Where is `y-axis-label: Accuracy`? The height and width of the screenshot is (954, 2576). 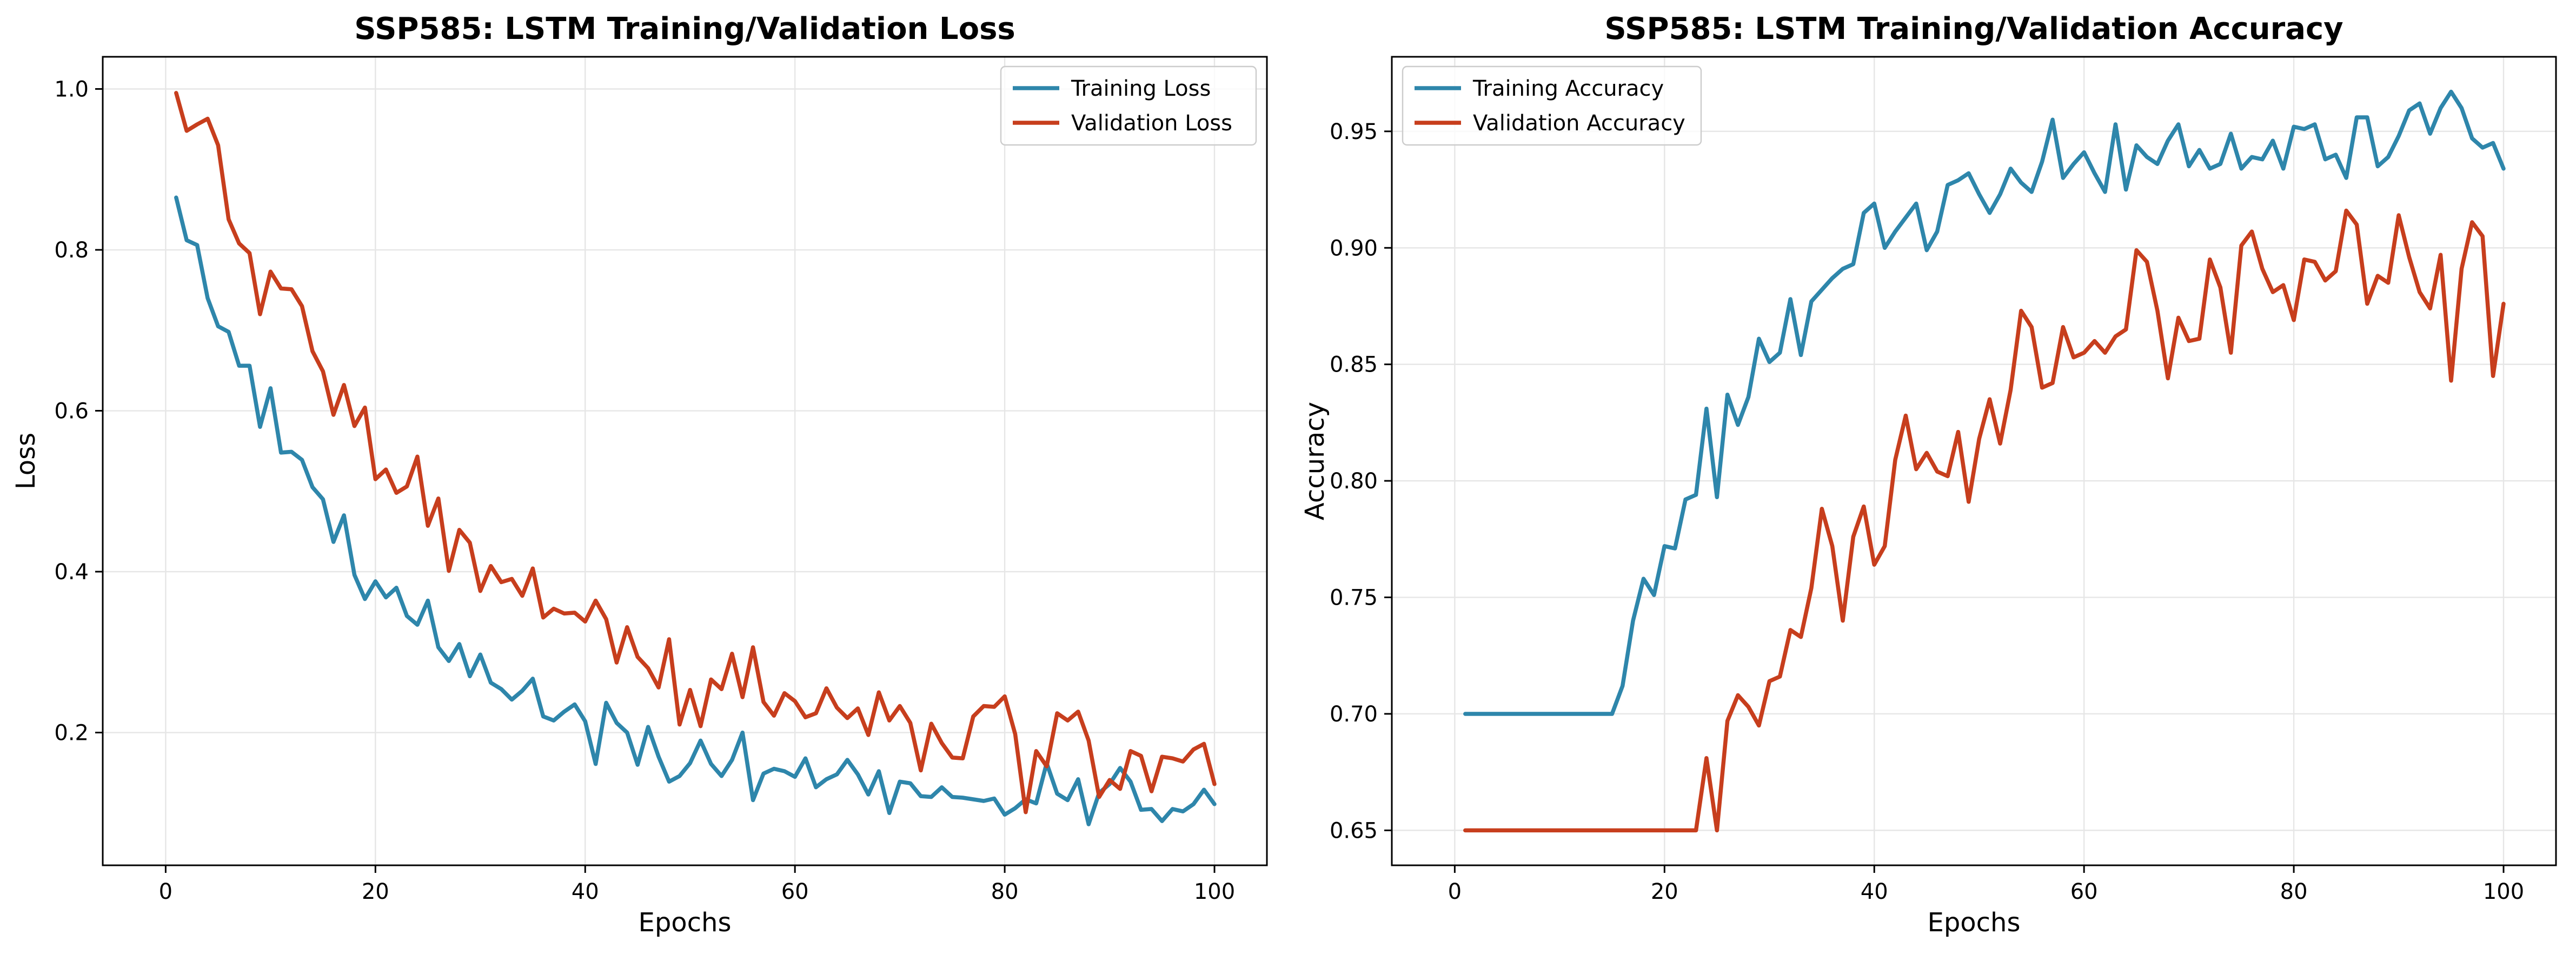
y-axis-label: Accuracy is located at coordinates (1315, 461).